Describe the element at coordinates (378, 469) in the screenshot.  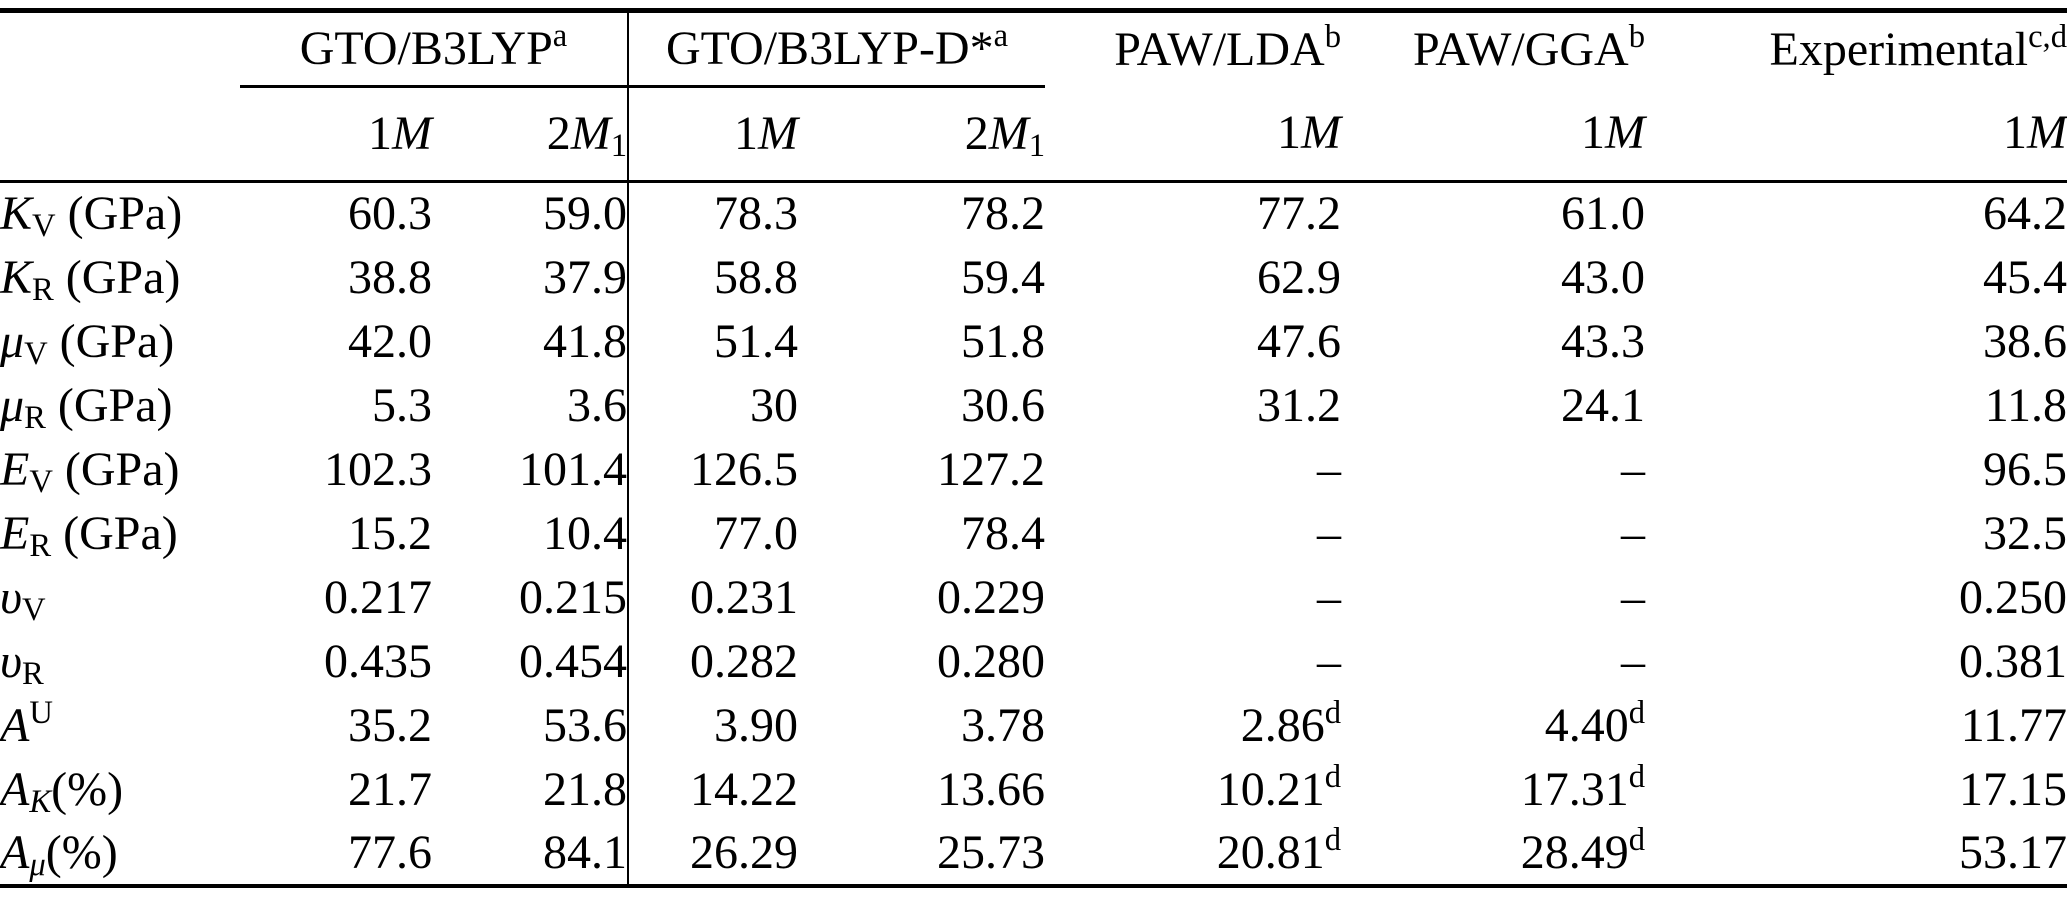
I see `value-cell: 102.3` at that location.